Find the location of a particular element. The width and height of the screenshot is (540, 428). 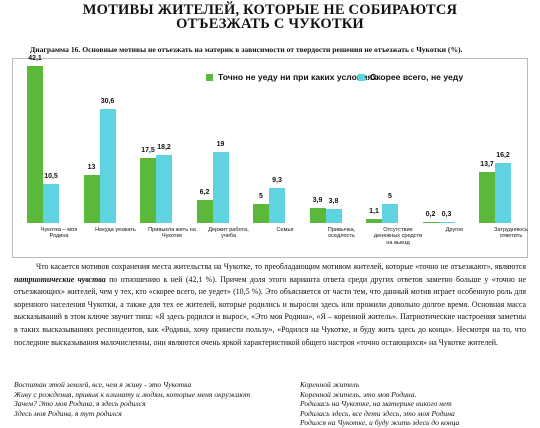

value-label: 3,8 is located at coordinates (333, 201).